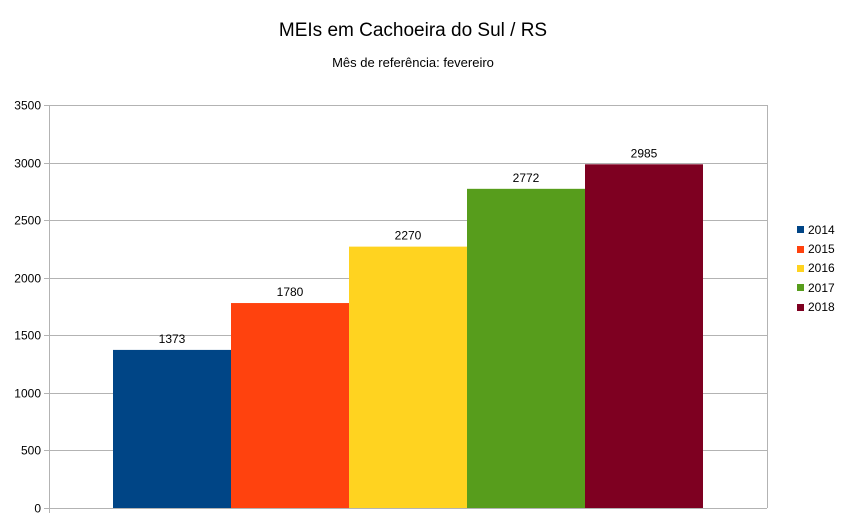  Describe the element at coordinates (408, 377) in the screenshot. I see `bar-2016` at that location.